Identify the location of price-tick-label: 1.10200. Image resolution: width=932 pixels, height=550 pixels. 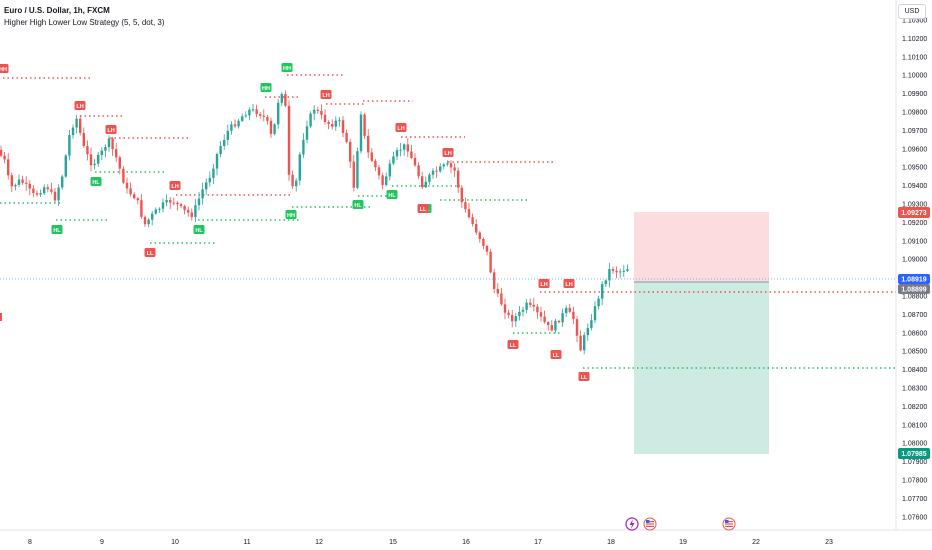
(914, 39).